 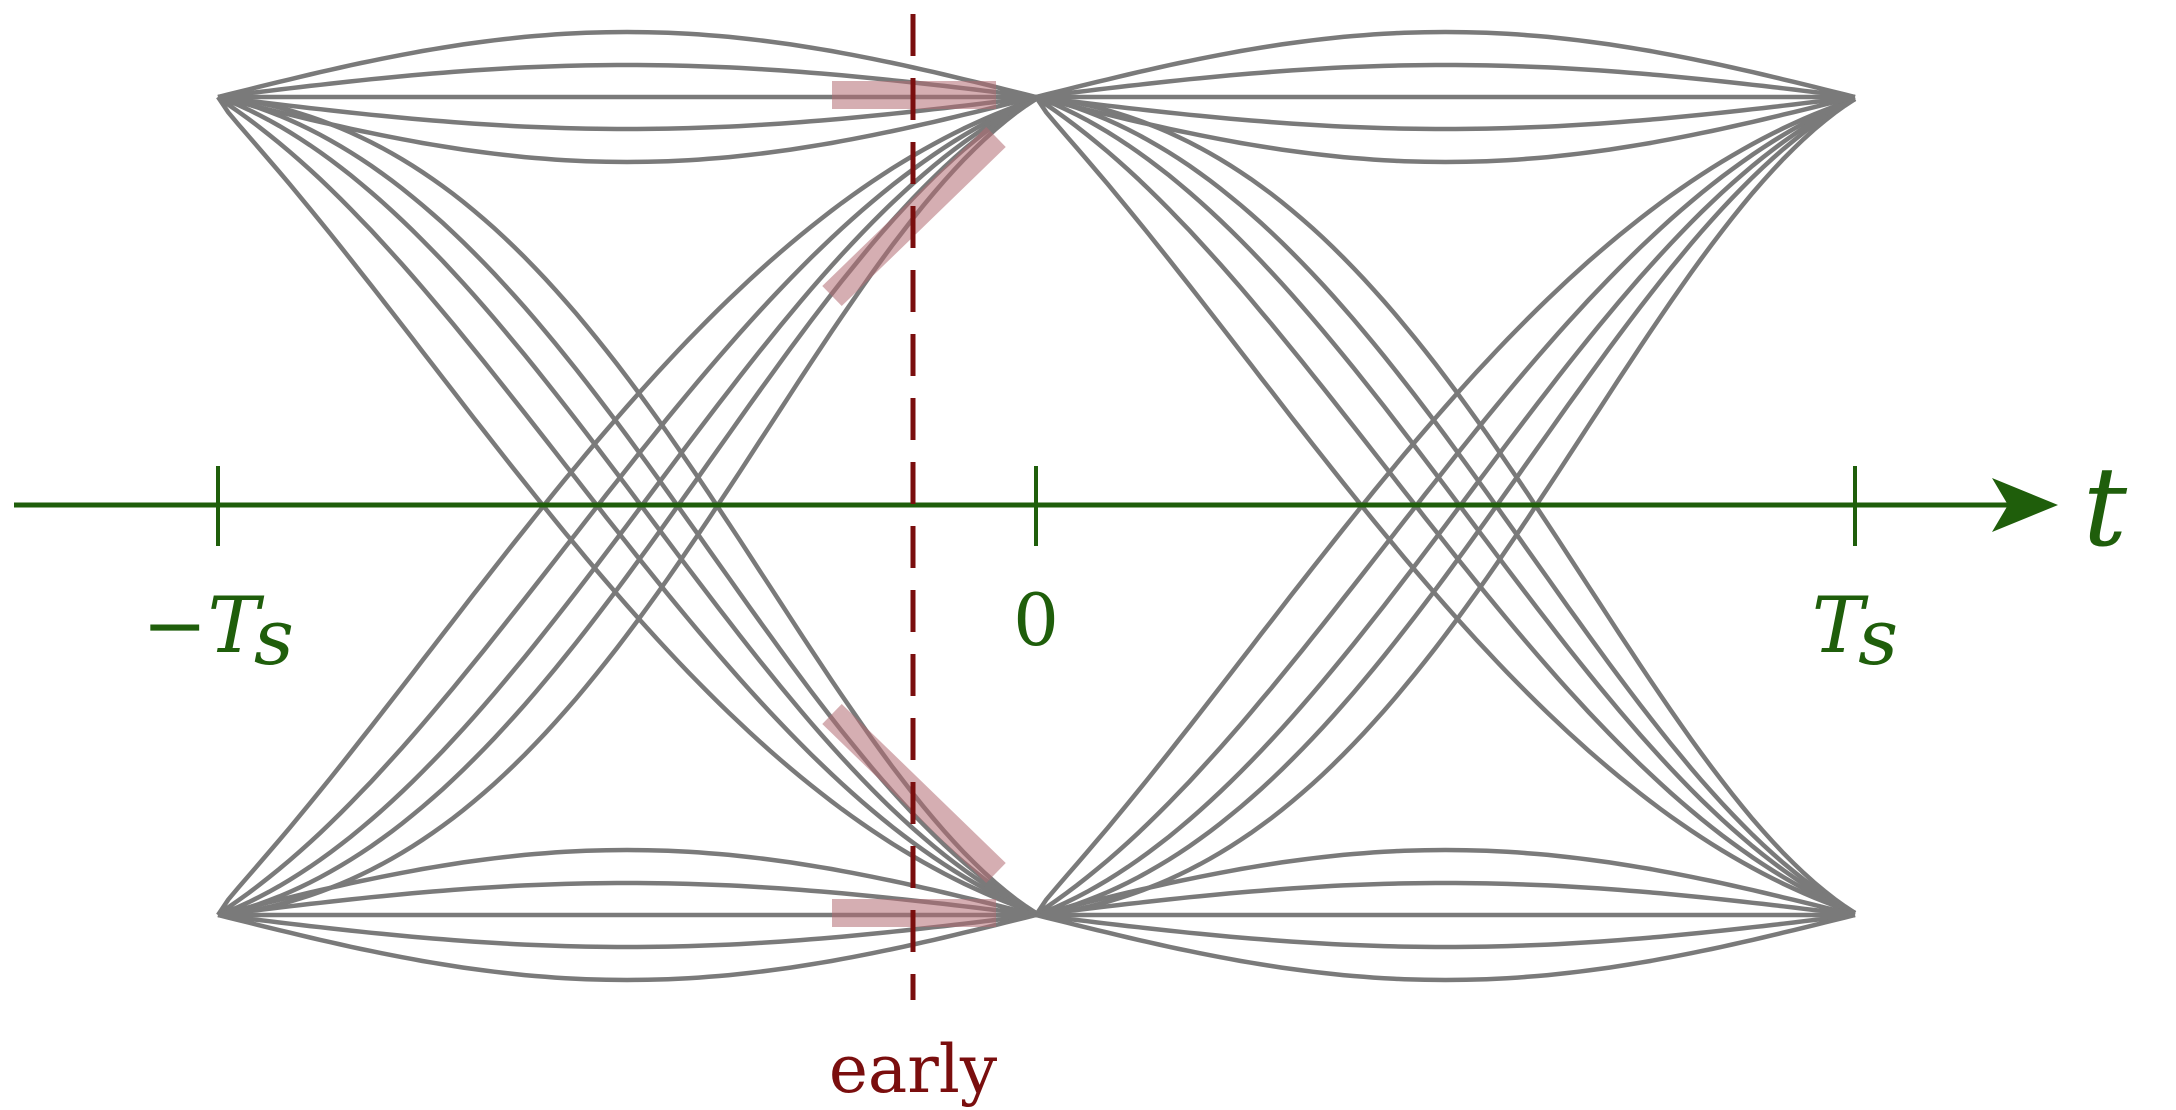 I want to click on tick-label-zero: 0, so click(x=1036, y=620).